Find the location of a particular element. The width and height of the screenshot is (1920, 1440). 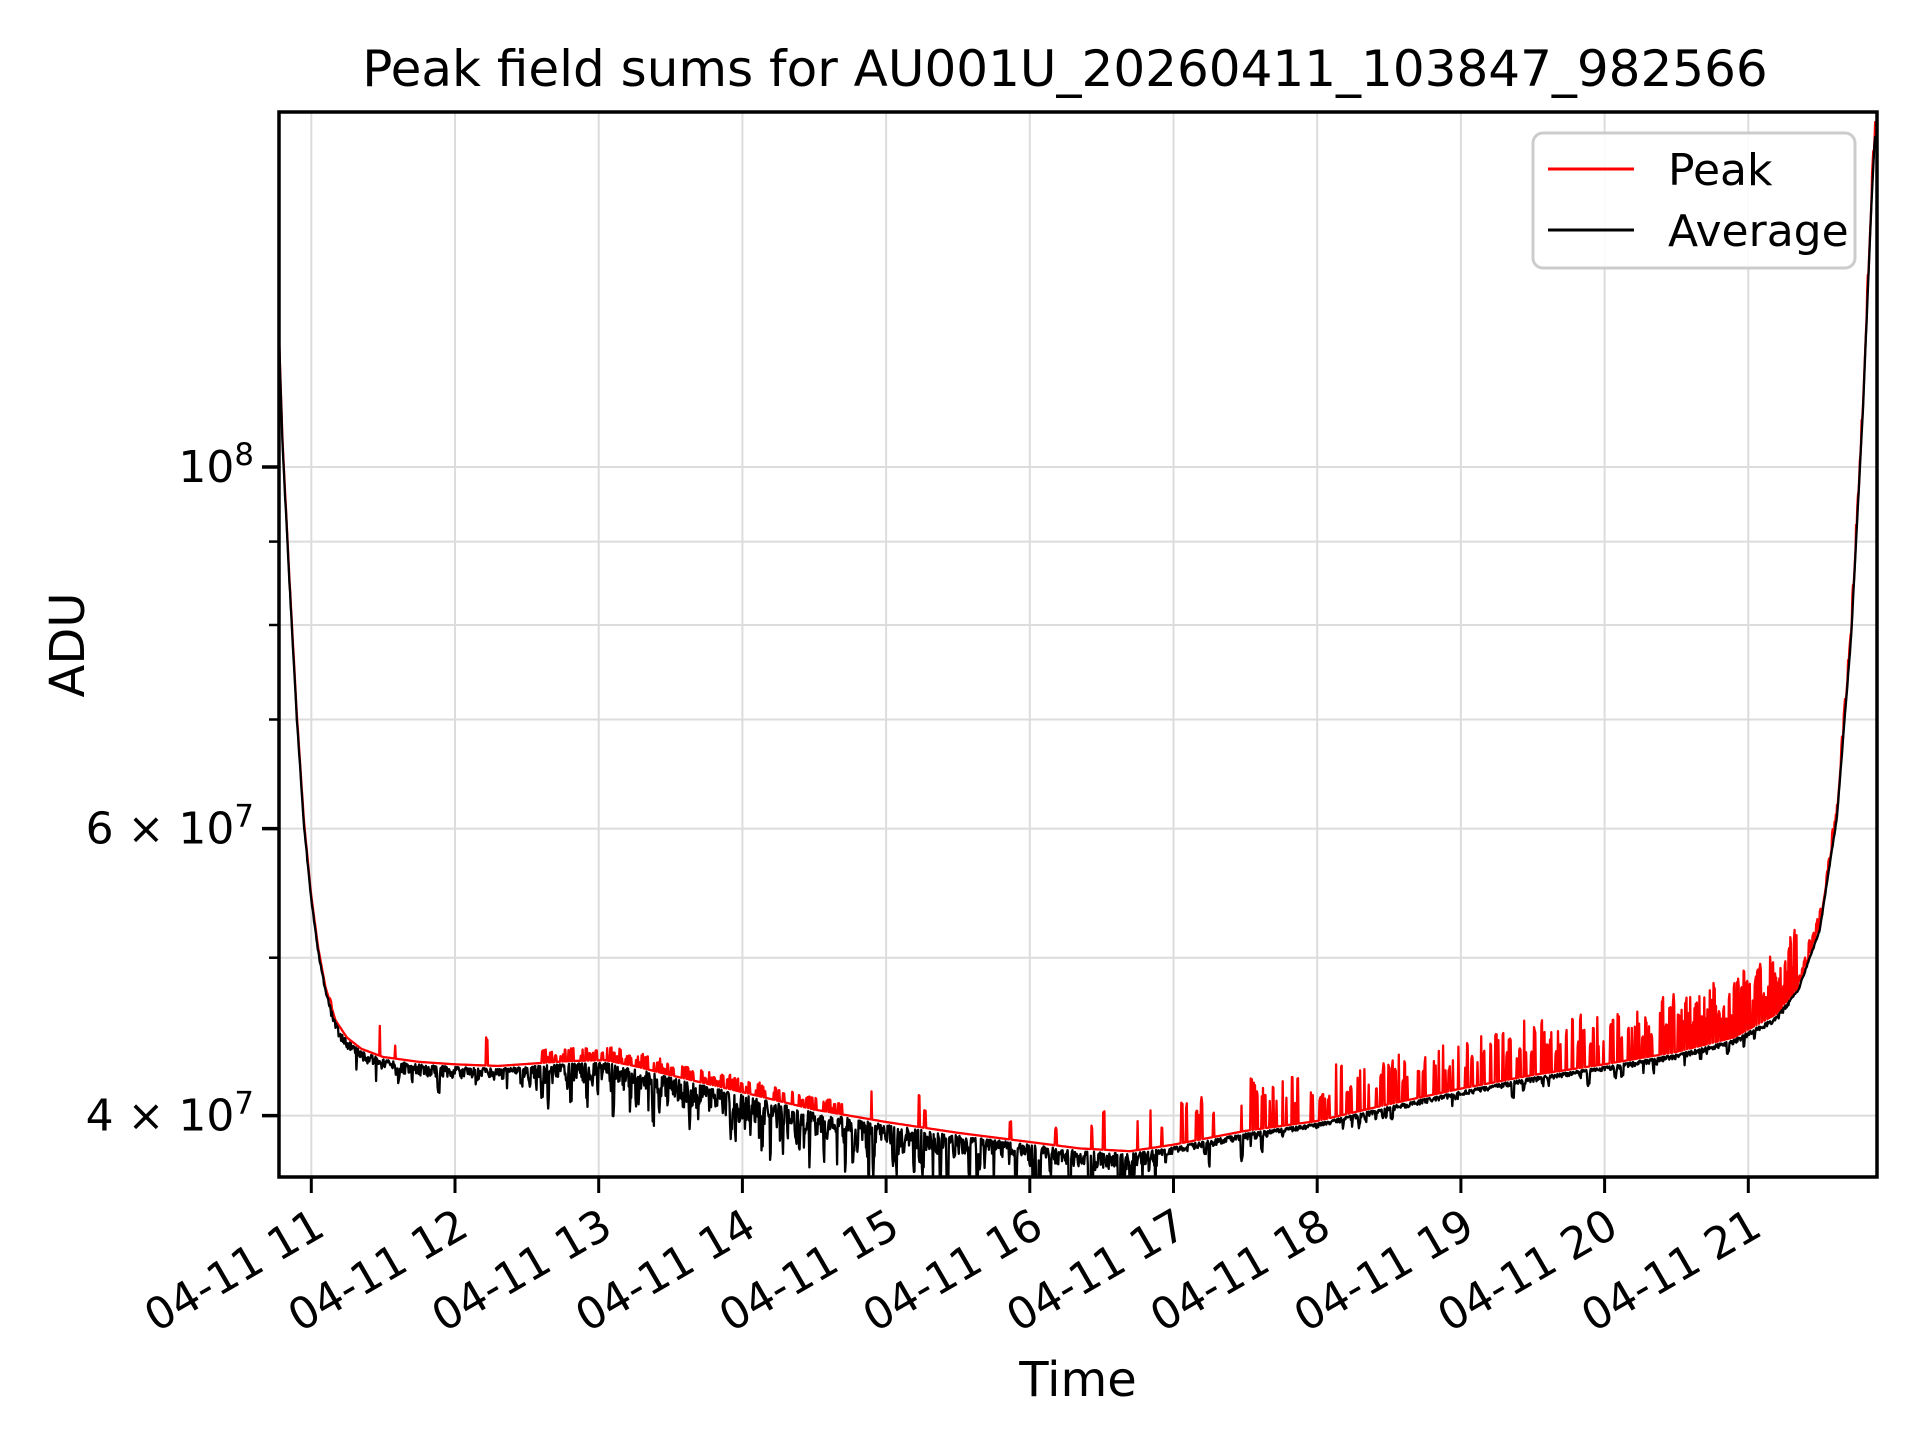

y-axis-label: ADU is located at coordinates (68, 645).